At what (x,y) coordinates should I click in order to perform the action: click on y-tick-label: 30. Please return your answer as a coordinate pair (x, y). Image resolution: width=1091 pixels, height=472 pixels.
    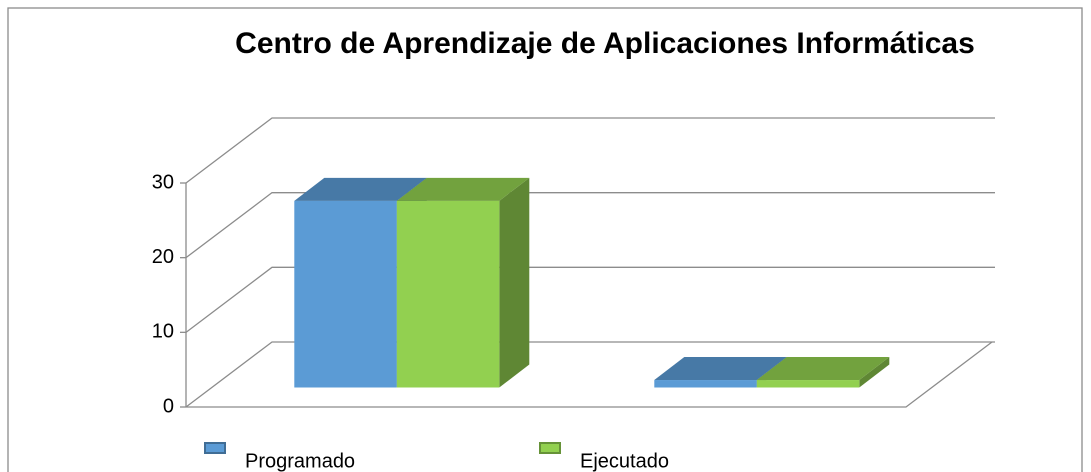
    Looking at the image, I should click on (163, 182).